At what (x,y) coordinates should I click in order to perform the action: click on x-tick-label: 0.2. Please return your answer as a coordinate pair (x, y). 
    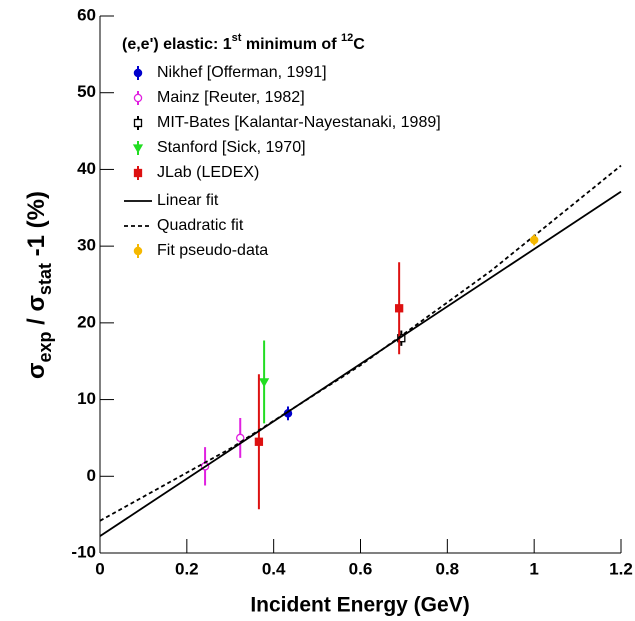
    Looking at the image, I should click on (187, 568).